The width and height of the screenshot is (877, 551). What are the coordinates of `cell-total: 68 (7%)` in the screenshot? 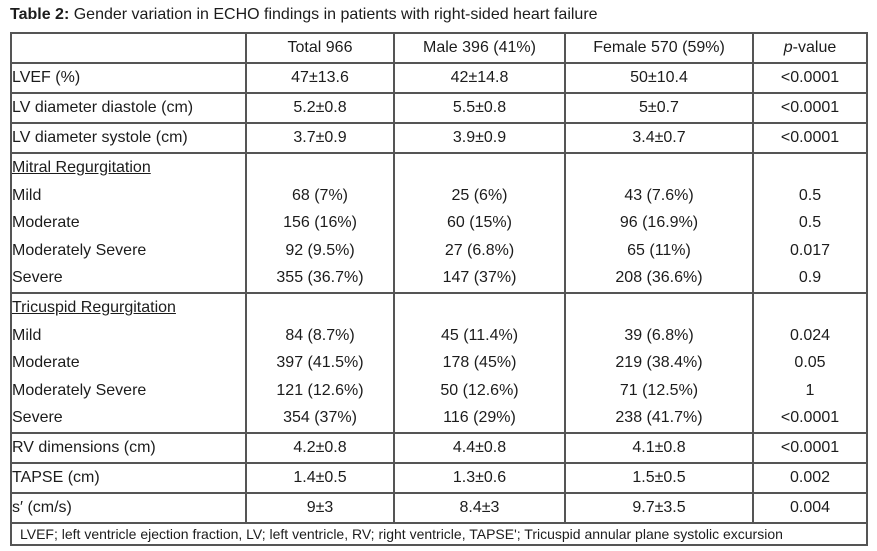 It's located at (320, 195).